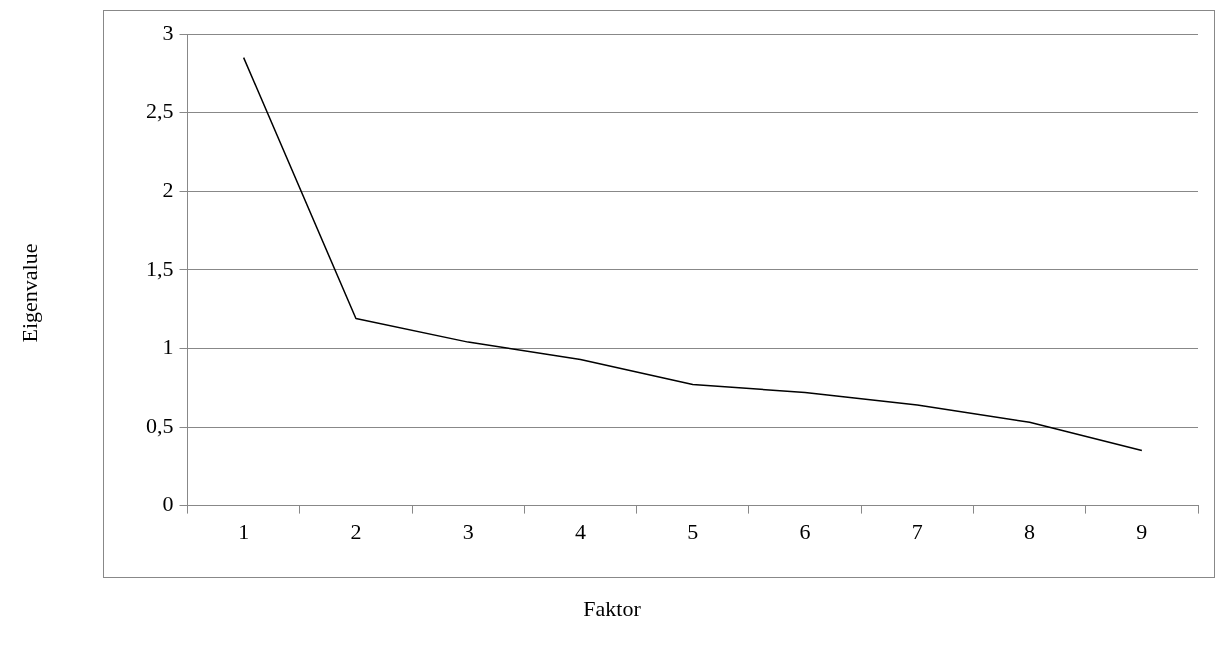  What do you see at coordinates (468, 531) in the screenshot?
I see `x-tick-label: 3` at bounding box center [468, 531].